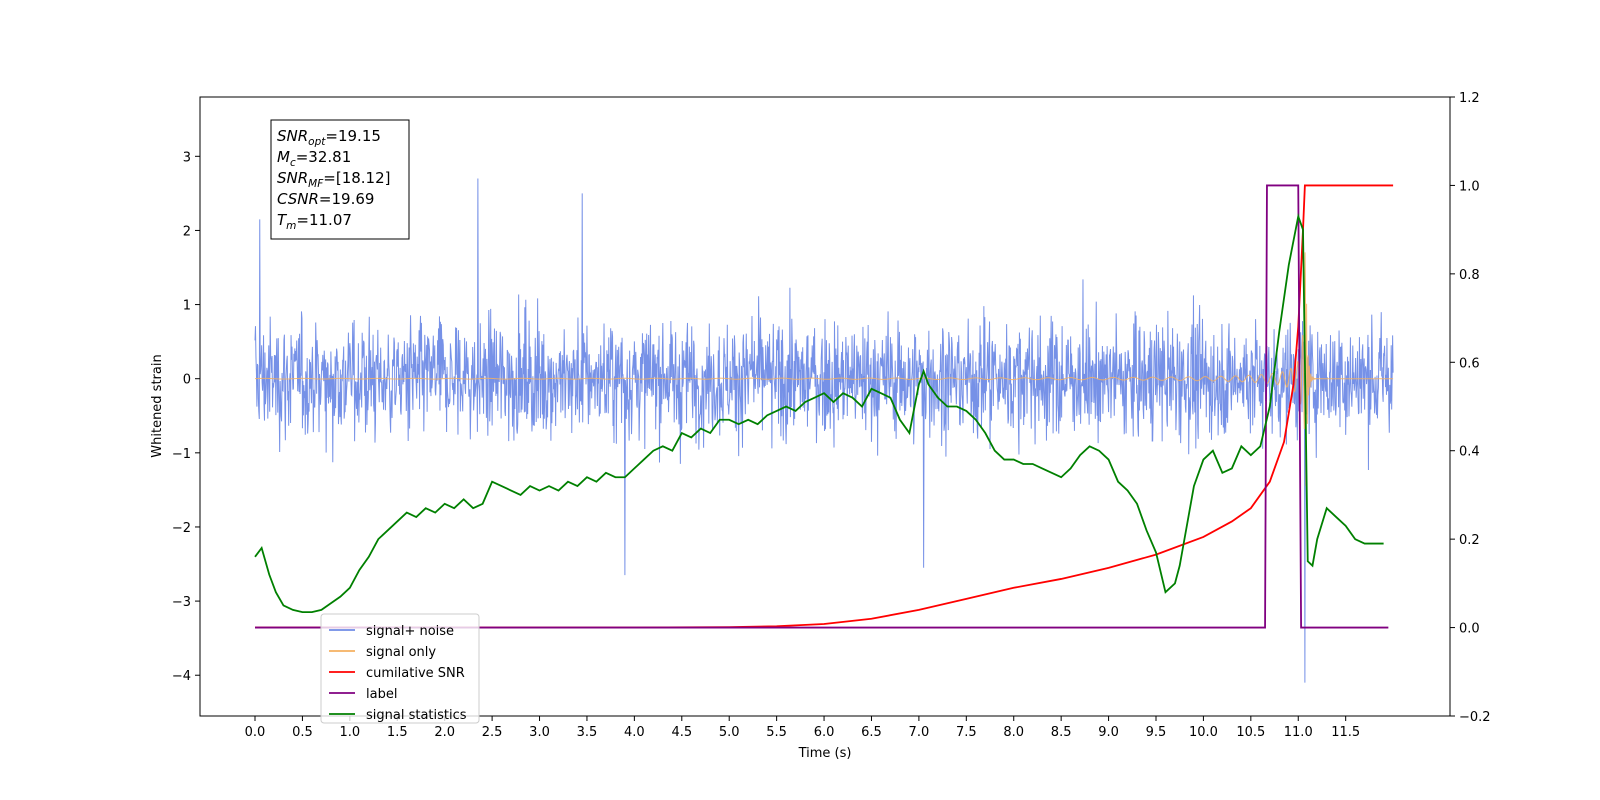 The image size is (1600, 800). Describe the element at coordinates (1250, 732) in the screenshot. I see `x-tick-label: 10.5` at that location.